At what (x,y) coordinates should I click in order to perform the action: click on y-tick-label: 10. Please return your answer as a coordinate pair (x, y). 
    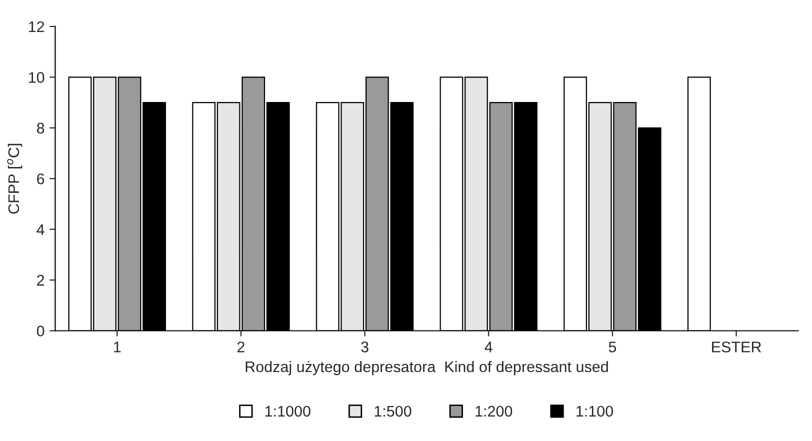
    Looking at the image, I should click on (36, 77).